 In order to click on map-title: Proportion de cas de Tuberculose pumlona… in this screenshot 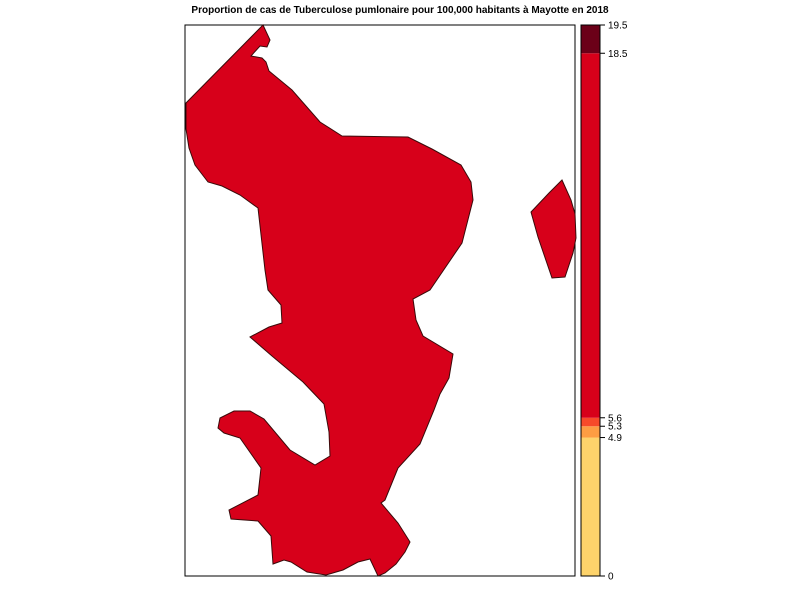, I will do `click(400, 10)`.